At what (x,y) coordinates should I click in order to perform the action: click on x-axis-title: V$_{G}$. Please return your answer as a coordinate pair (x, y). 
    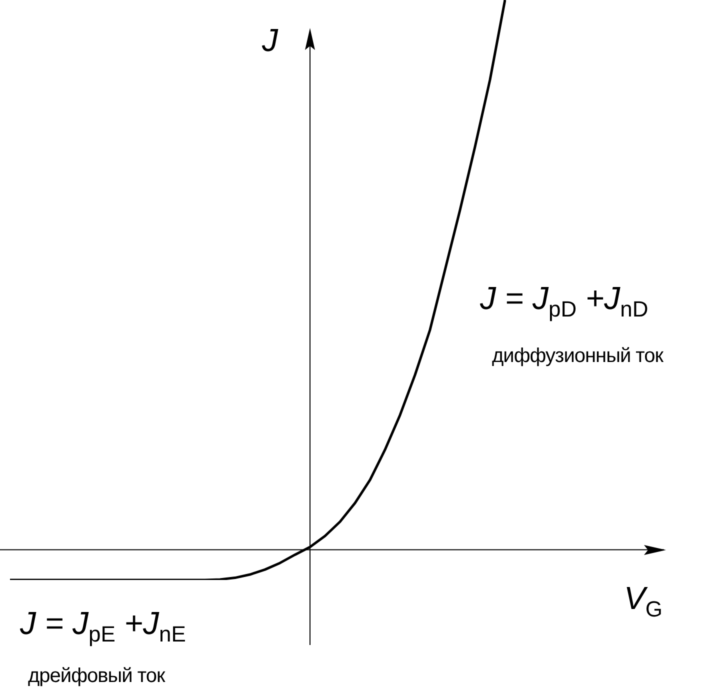
    Looking at the image, I should click on (643, 601).